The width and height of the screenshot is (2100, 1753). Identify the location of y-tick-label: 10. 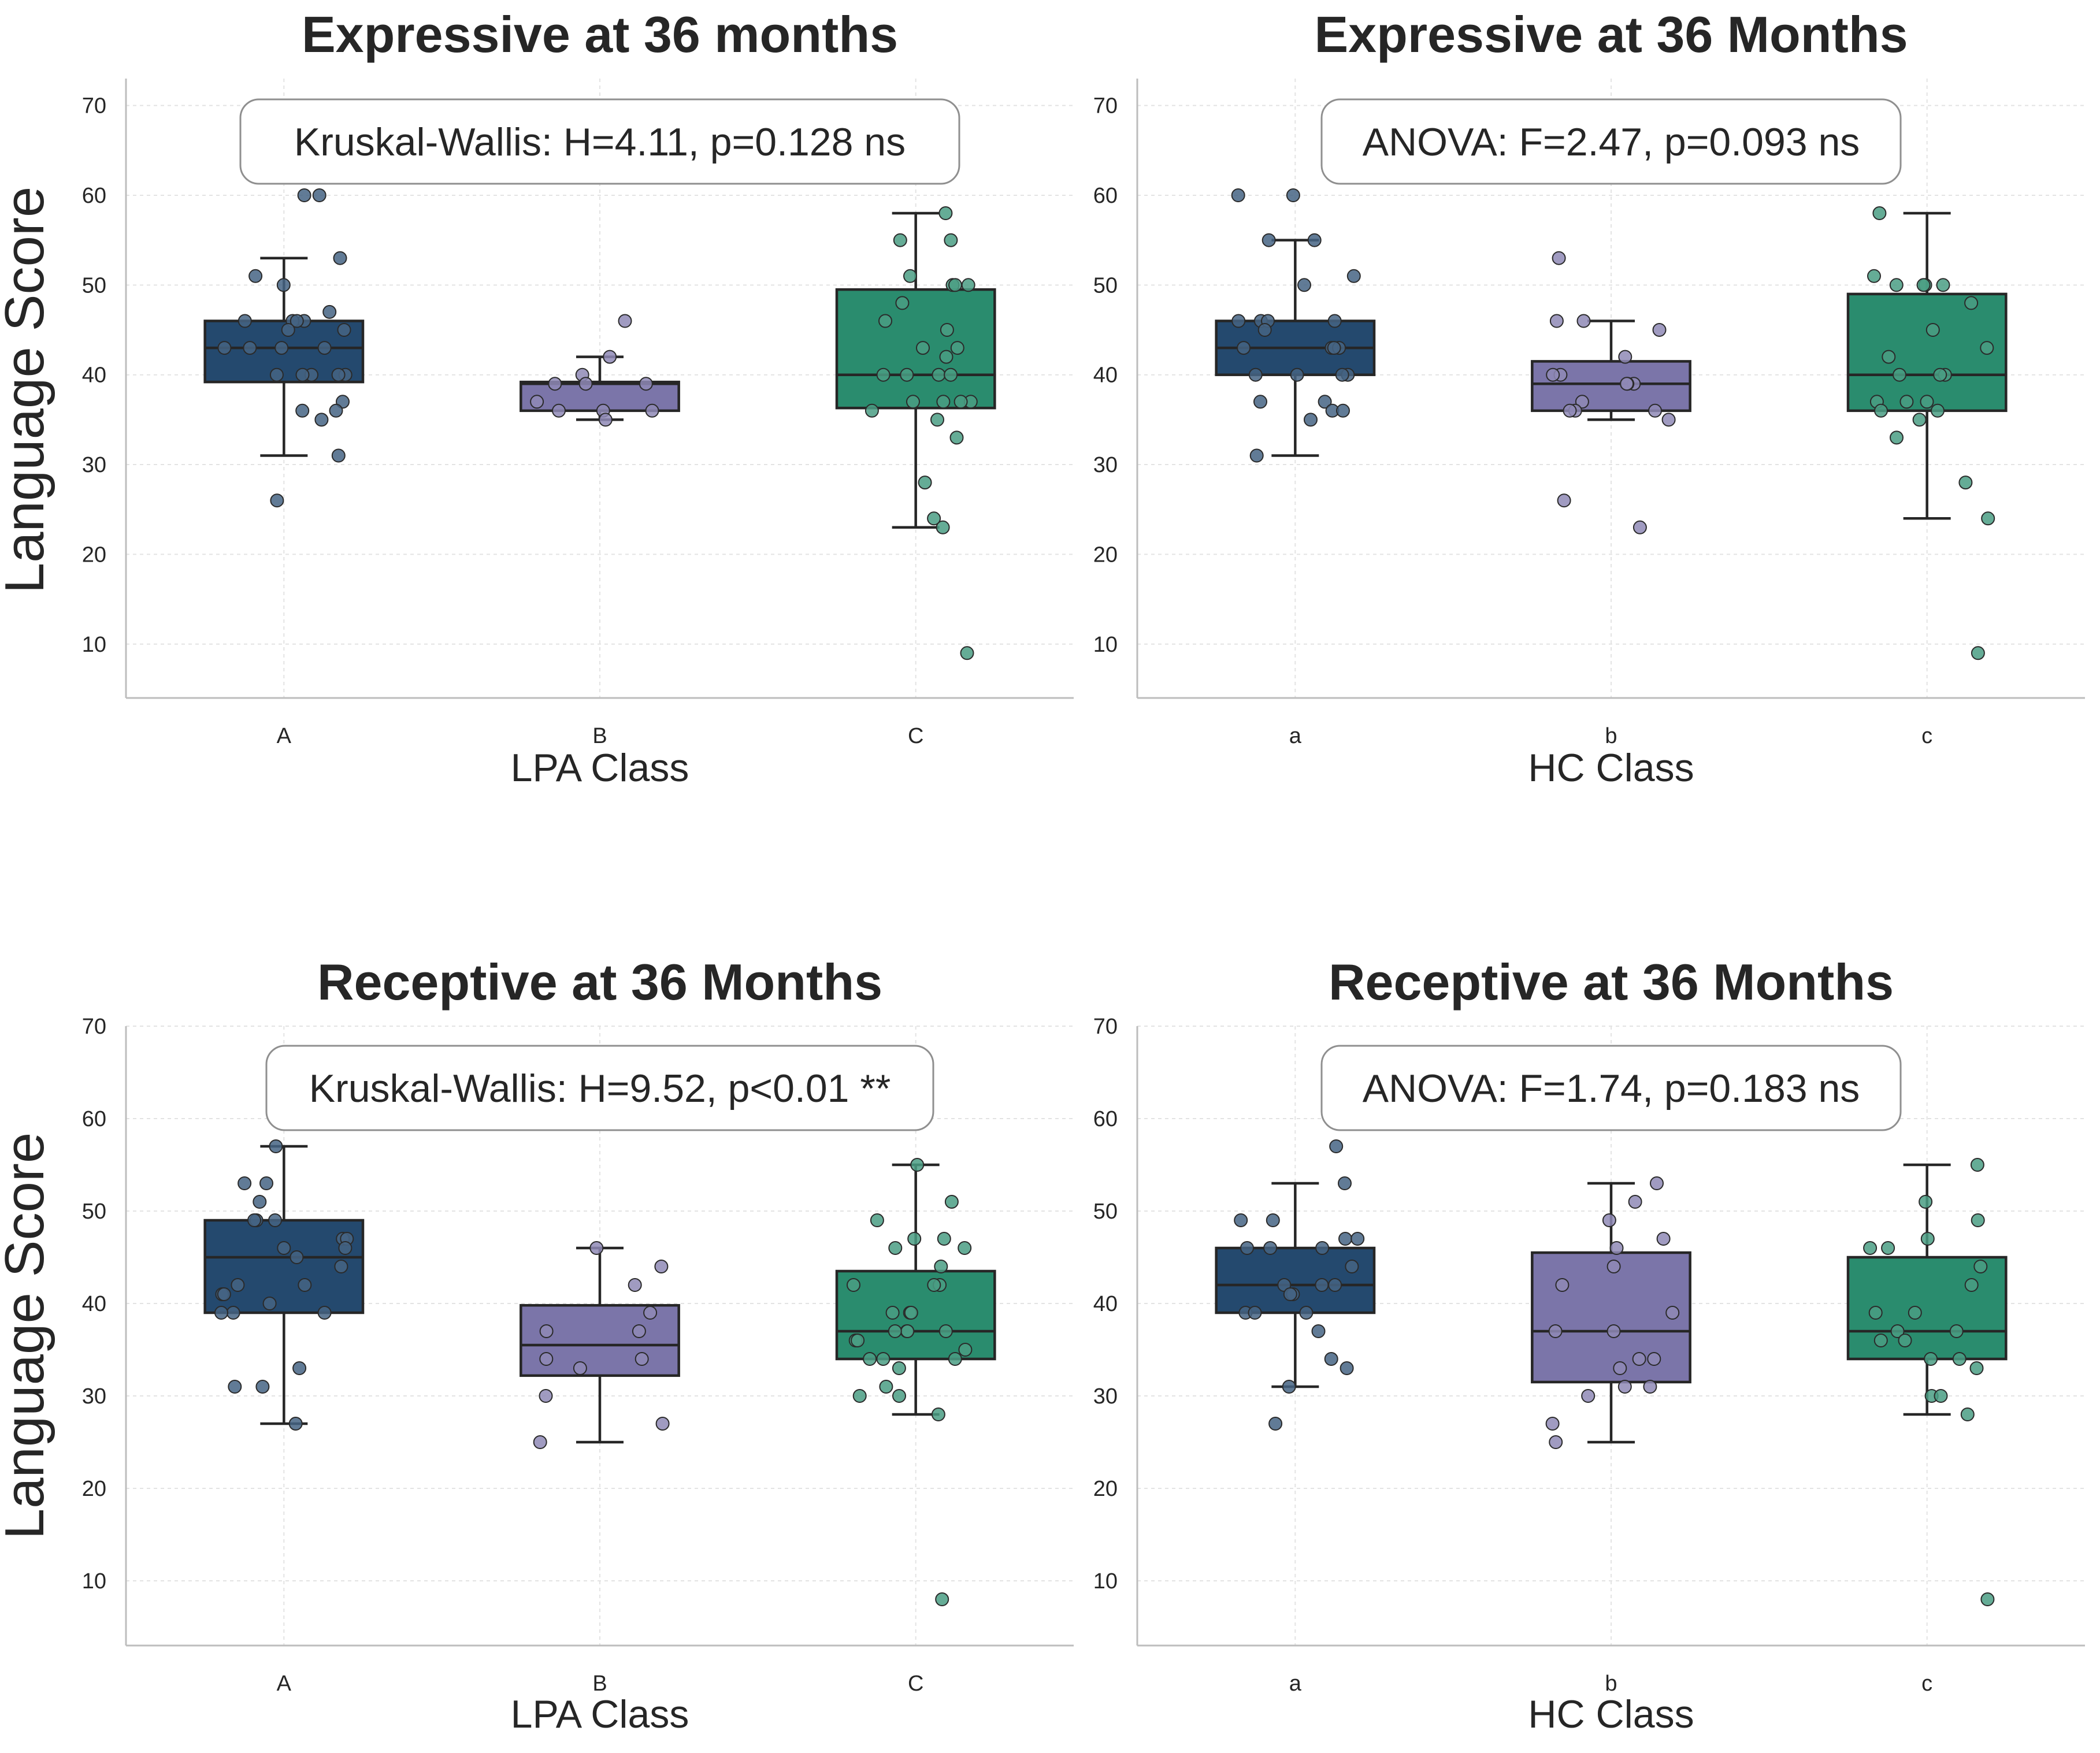
(94, 645).